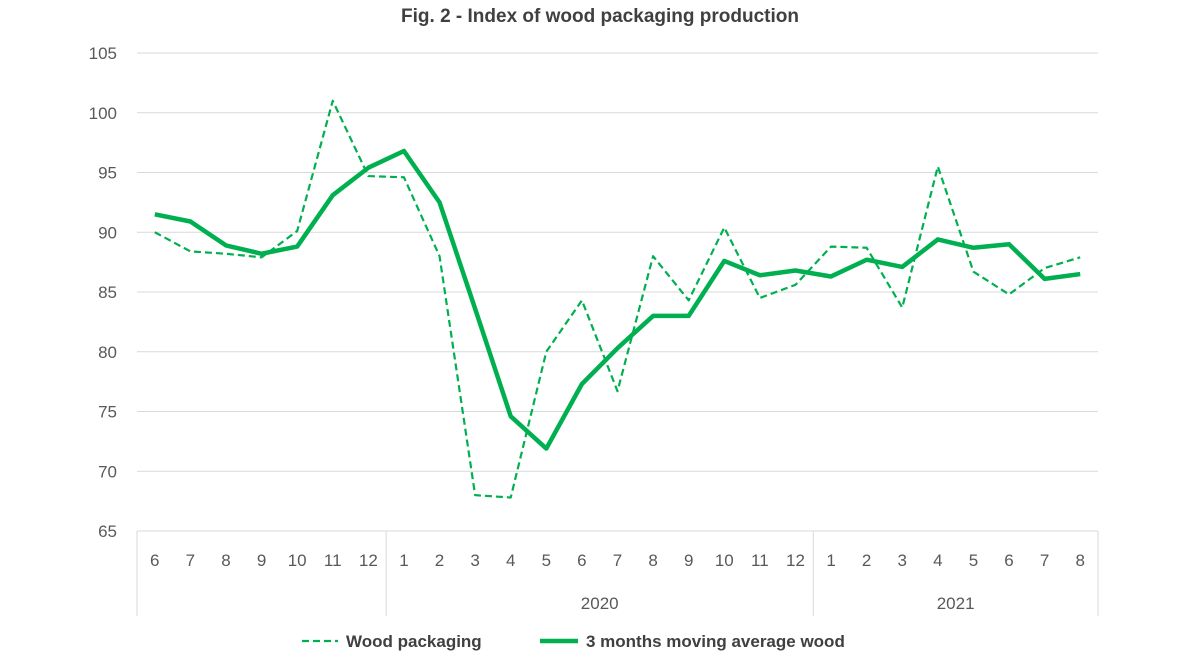 This screenshot has width=1200, height=670. Describe the element at coordinates (107, 352) in the screenshot. I see `y-tick-label: 80` at that location.